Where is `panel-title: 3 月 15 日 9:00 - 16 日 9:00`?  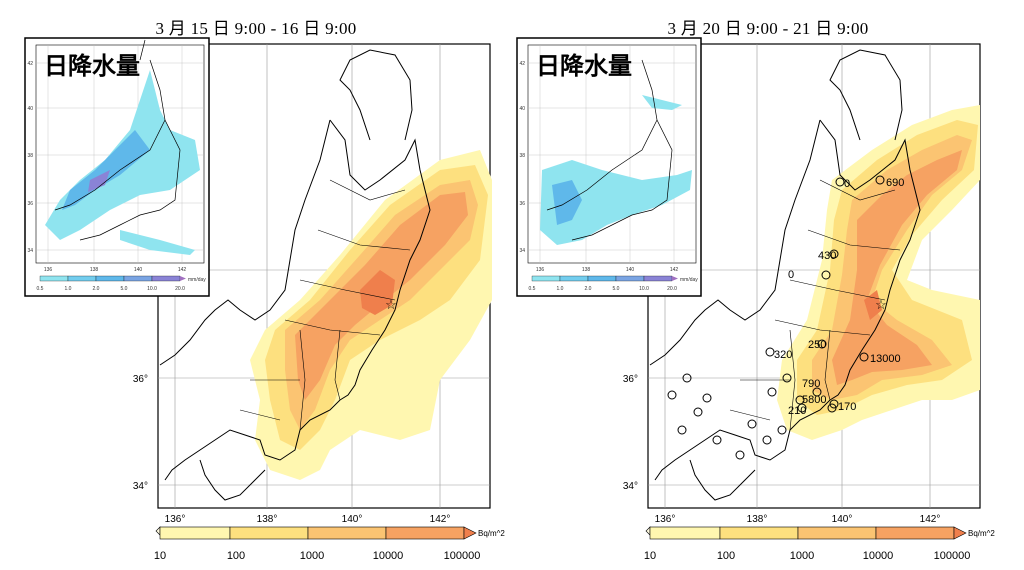 panel-title: 3 月 15 日 9:00 - 16 日 9:00 is located at coordinates (256, 28).